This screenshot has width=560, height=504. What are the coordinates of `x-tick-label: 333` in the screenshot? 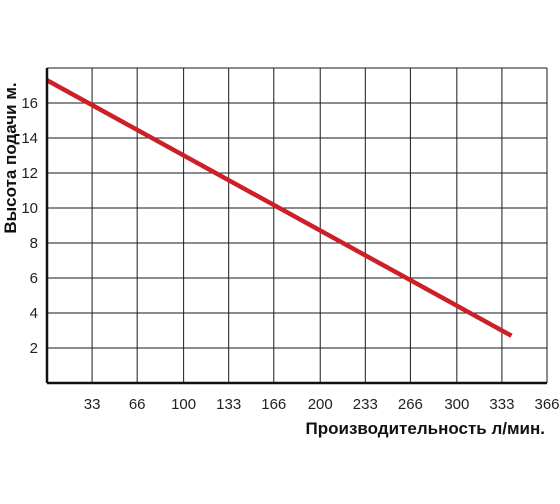 It's located at (501, 404).